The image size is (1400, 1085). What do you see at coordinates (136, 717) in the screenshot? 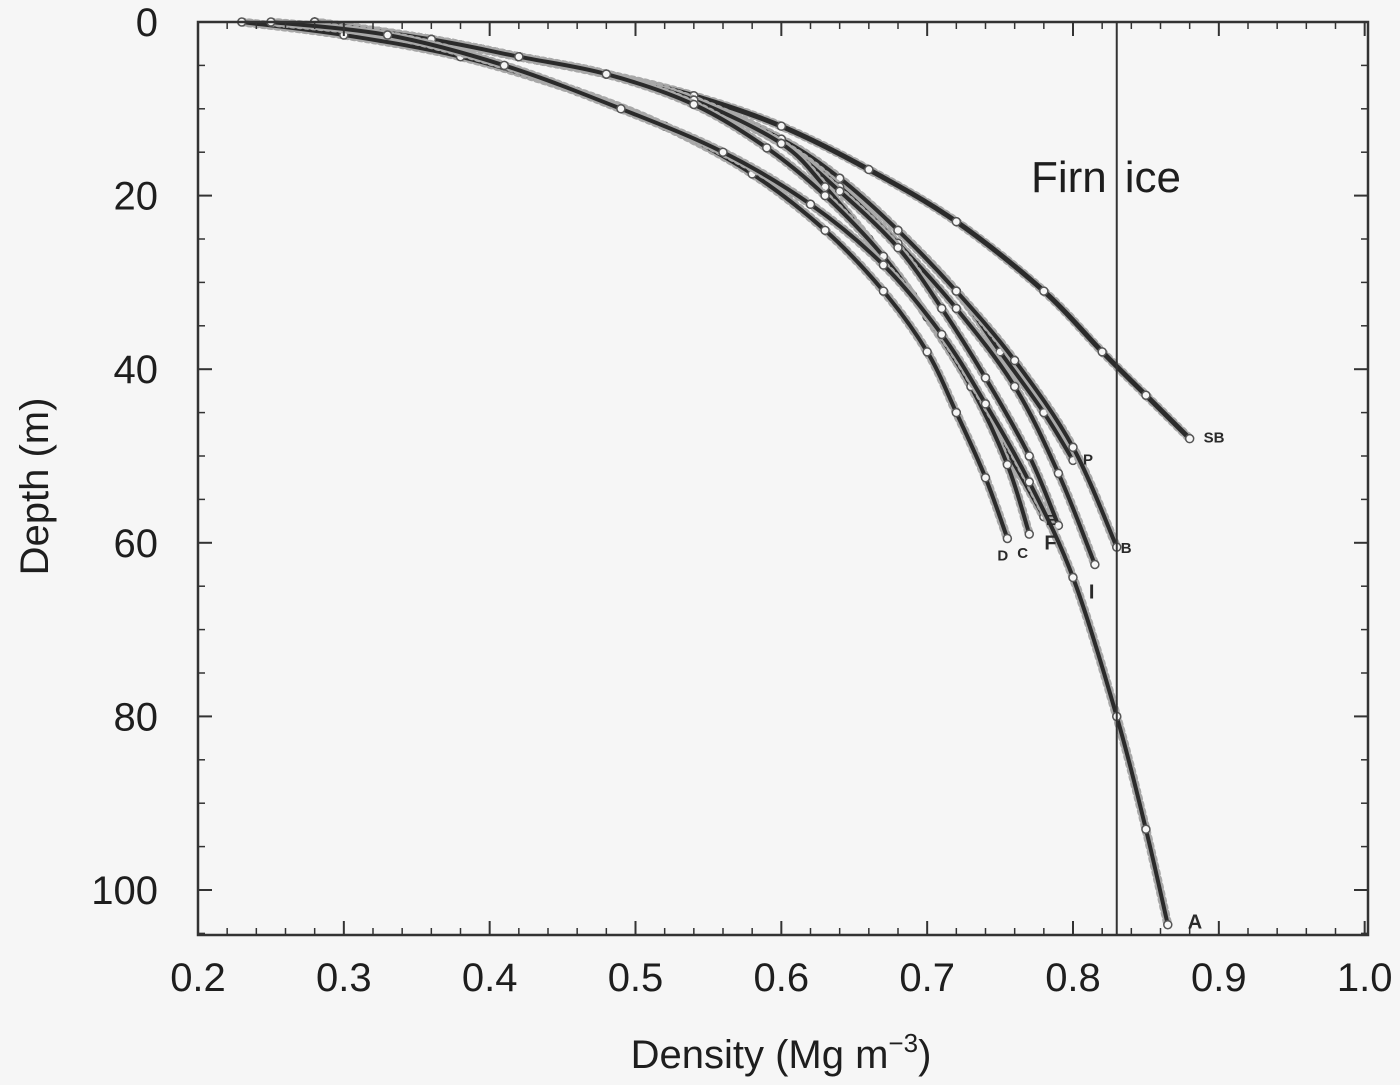
I see `y-tick-label: 80` at bounding box center [136, 717].